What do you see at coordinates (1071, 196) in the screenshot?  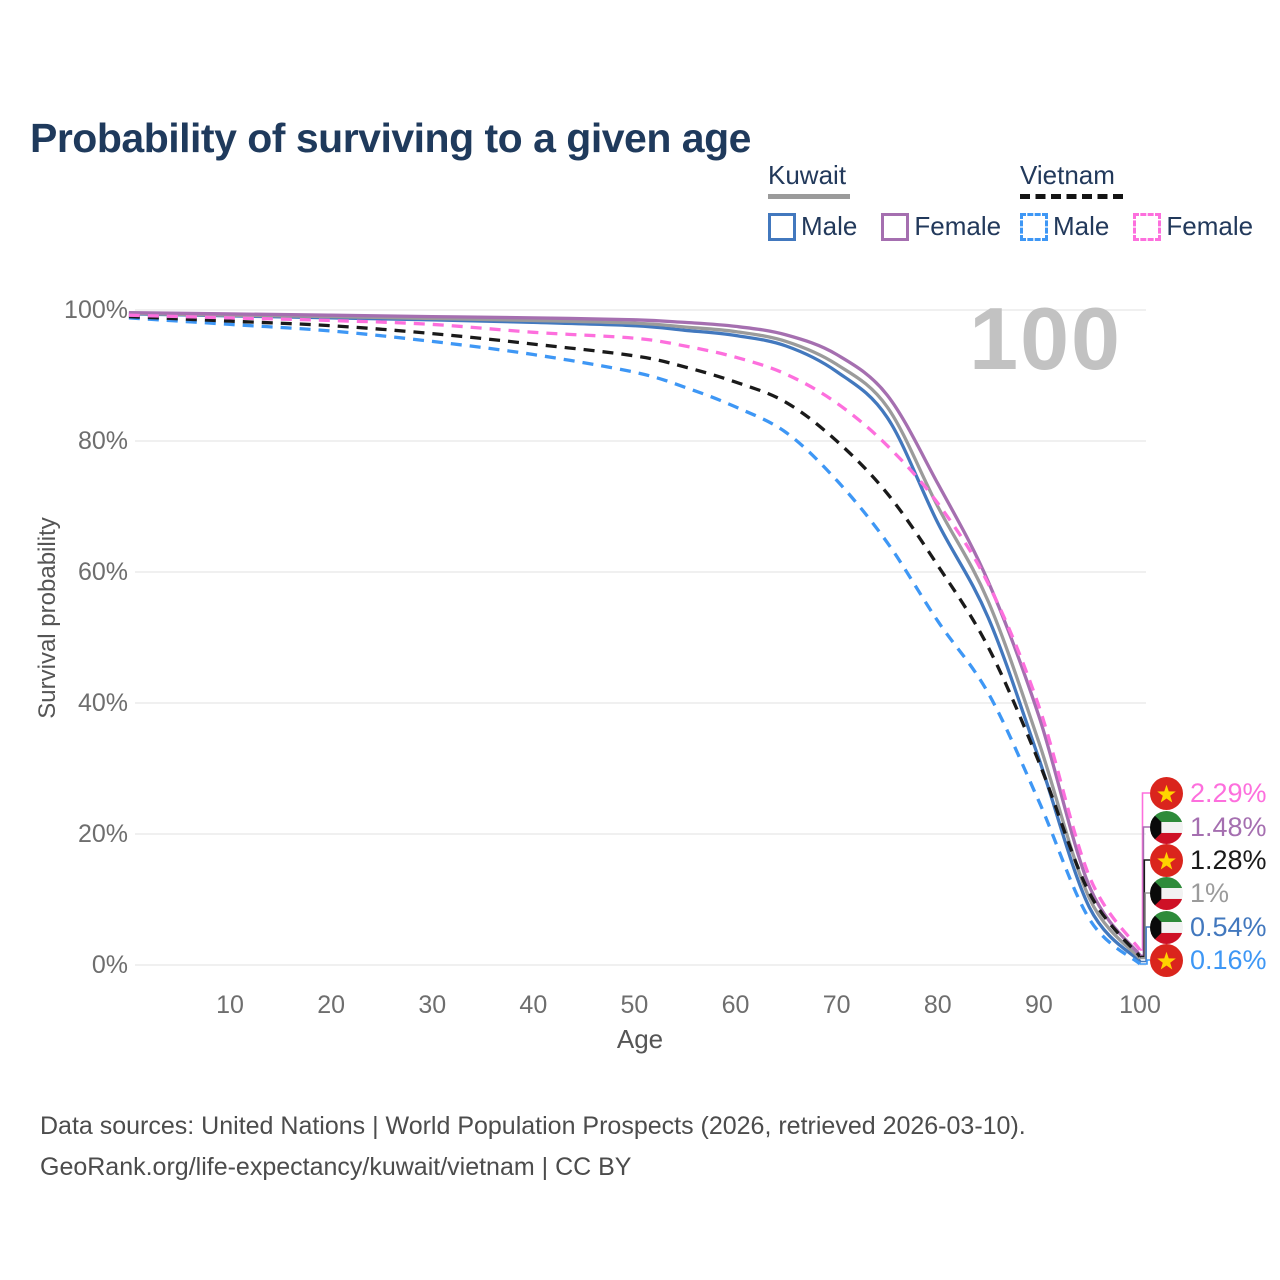 I see `legend-underline-vietnam-dashed` at bounding box center [1071, 196].